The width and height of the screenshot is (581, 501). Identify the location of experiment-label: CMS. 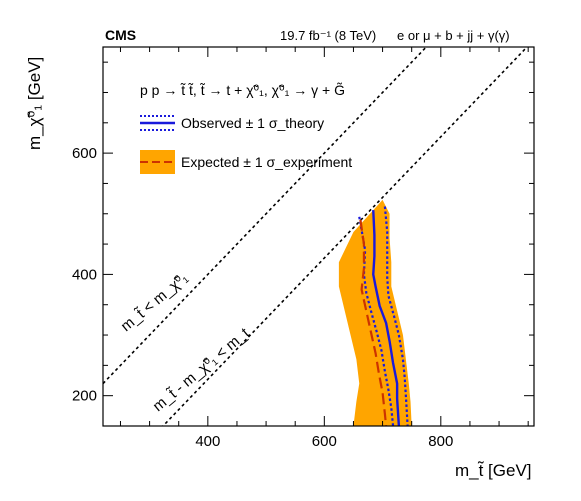
(120, 35).